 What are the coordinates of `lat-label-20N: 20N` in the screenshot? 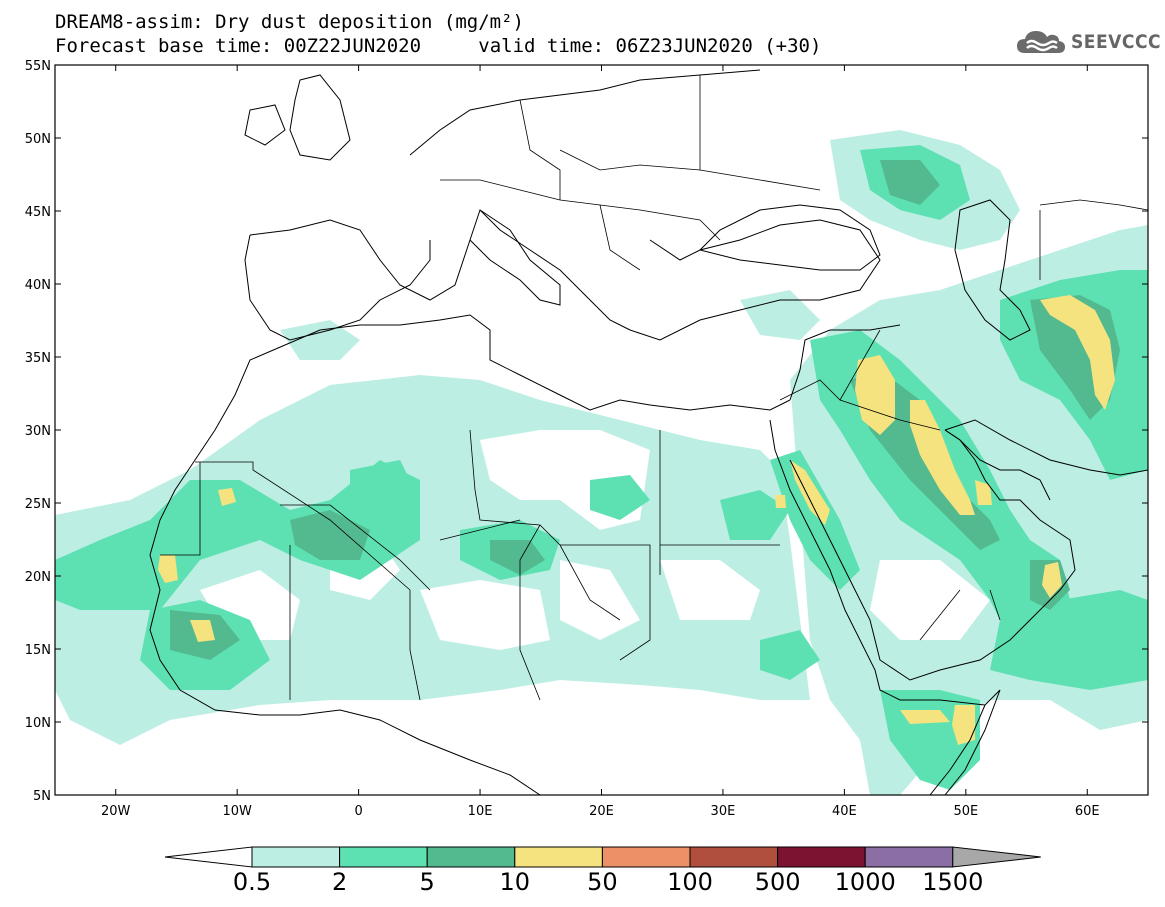 It's located at (38, 577).